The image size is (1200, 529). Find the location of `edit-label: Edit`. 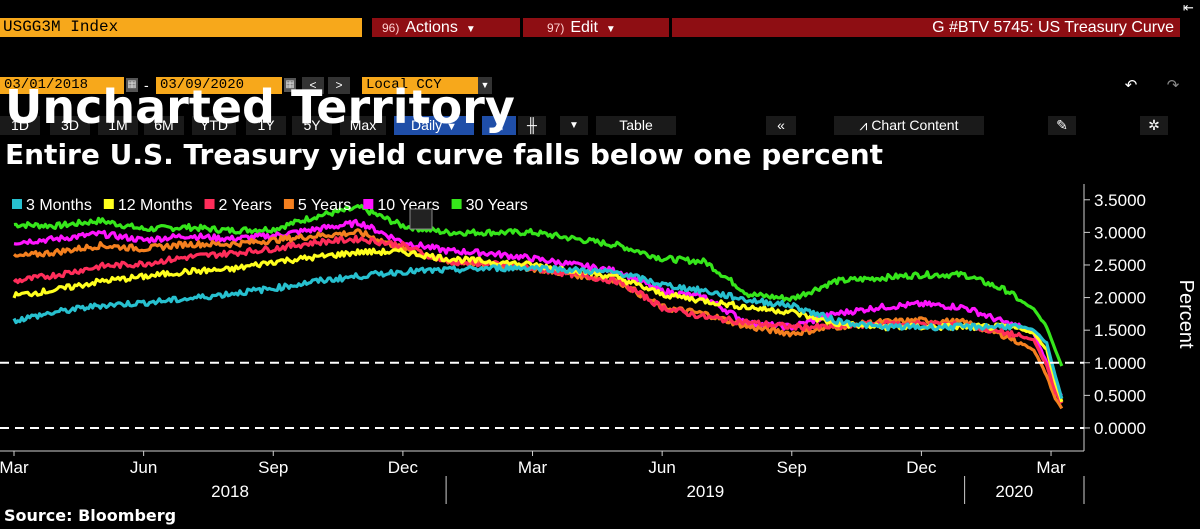

edit-label: Edit is located at coordinates (584, 27).